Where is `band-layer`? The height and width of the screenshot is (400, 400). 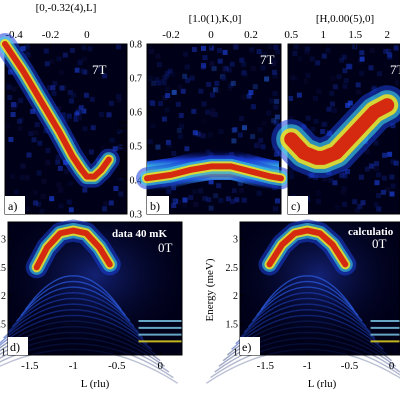
band-layer is located at coordinates (214, 172).